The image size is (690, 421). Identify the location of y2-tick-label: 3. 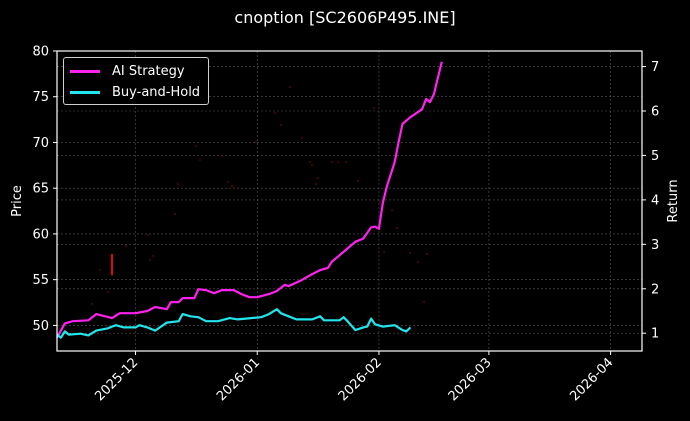
(655, 245).